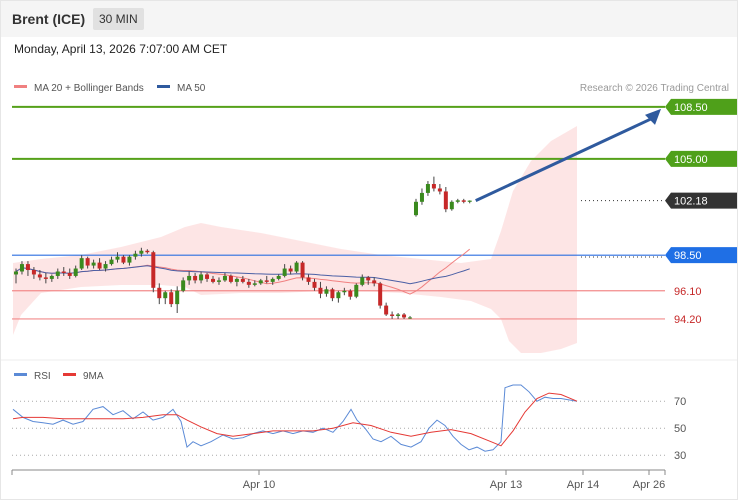  Describe the element at coordinates (42, 376) in the screenshot. I see `rsi-legend-label-0: RSI` at that location.